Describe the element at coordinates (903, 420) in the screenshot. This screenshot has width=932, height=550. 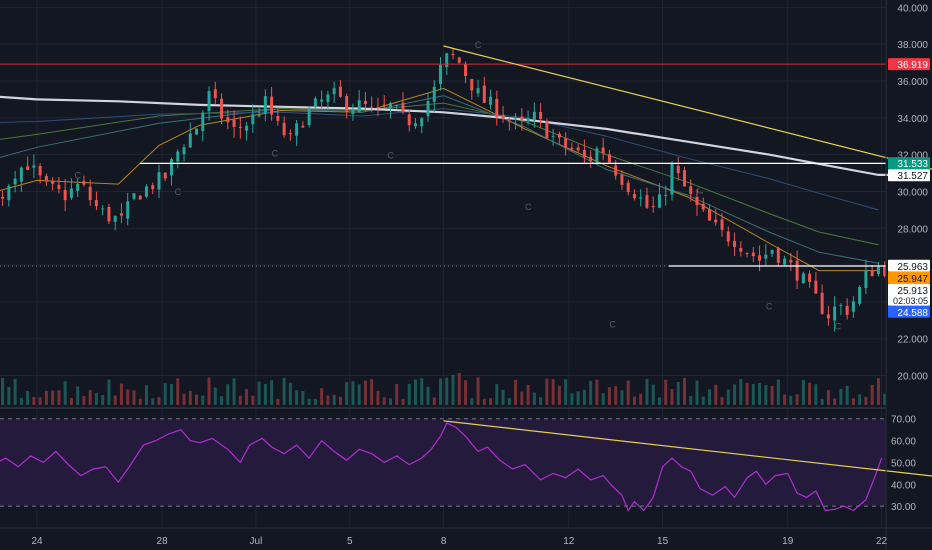
I see `rsi-tick-label: 70.00` at that location.